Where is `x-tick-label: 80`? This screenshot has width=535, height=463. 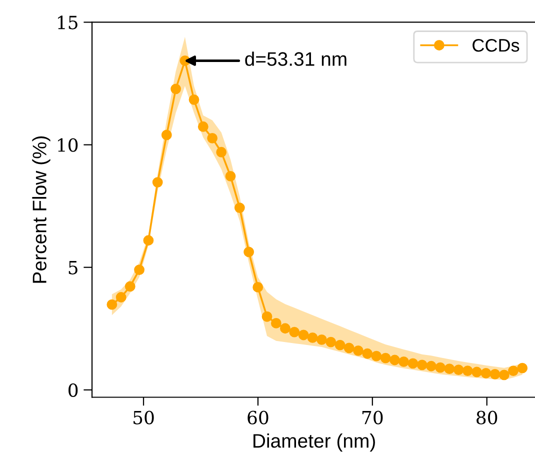
x-tick-label: 80 is located at coordinates (487, 417).